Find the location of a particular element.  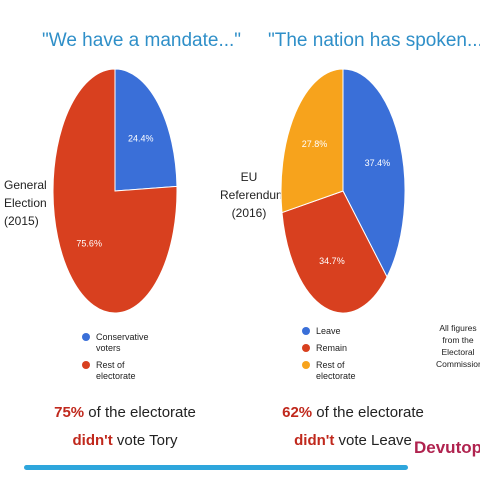

footer-text: vote Leave is located at coordinates (373, 440).